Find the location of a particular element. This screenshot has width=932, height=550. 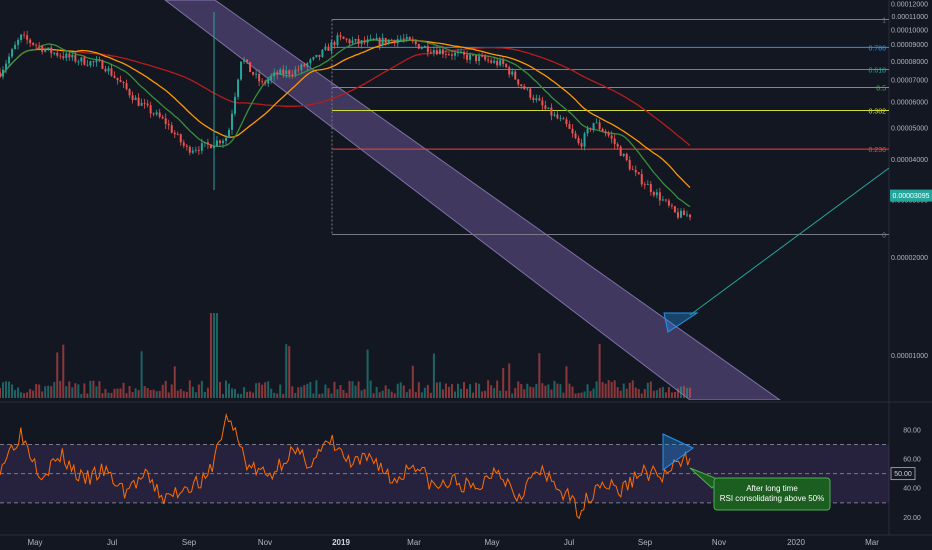

price-axis-tick: 0.00011000 is located at coordinates (910, 17).